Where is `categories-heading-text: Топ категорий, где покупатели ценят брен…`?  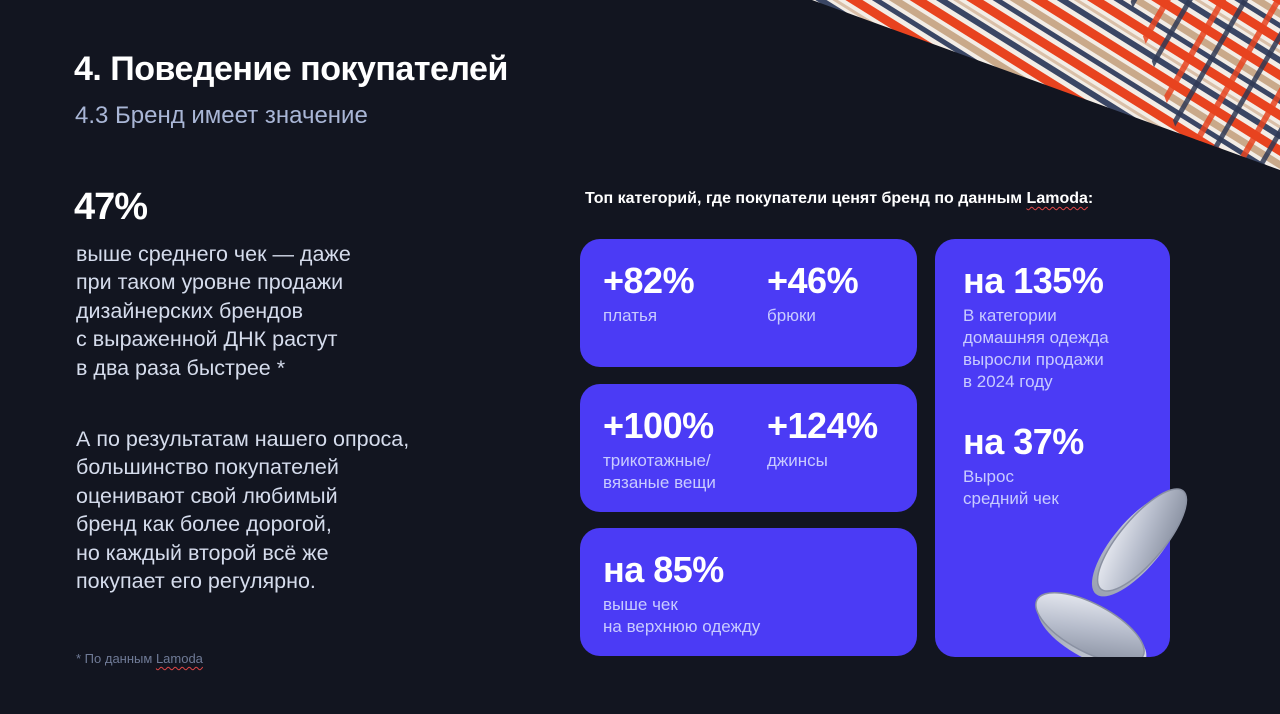 categories-heading-text: Топ категорий, где покупатели ценят брен… is located at coordinates (806, 198).